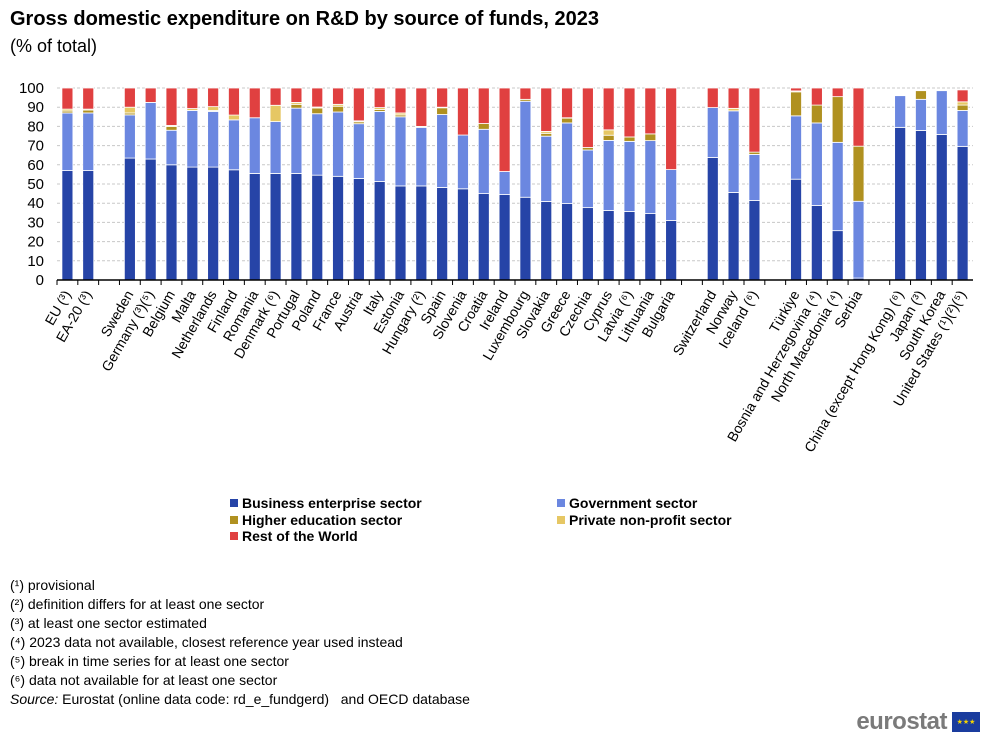 This screenshot has width=994, height=739. I want to click on legend-swatch-rest-of-world, so click(234, 536).